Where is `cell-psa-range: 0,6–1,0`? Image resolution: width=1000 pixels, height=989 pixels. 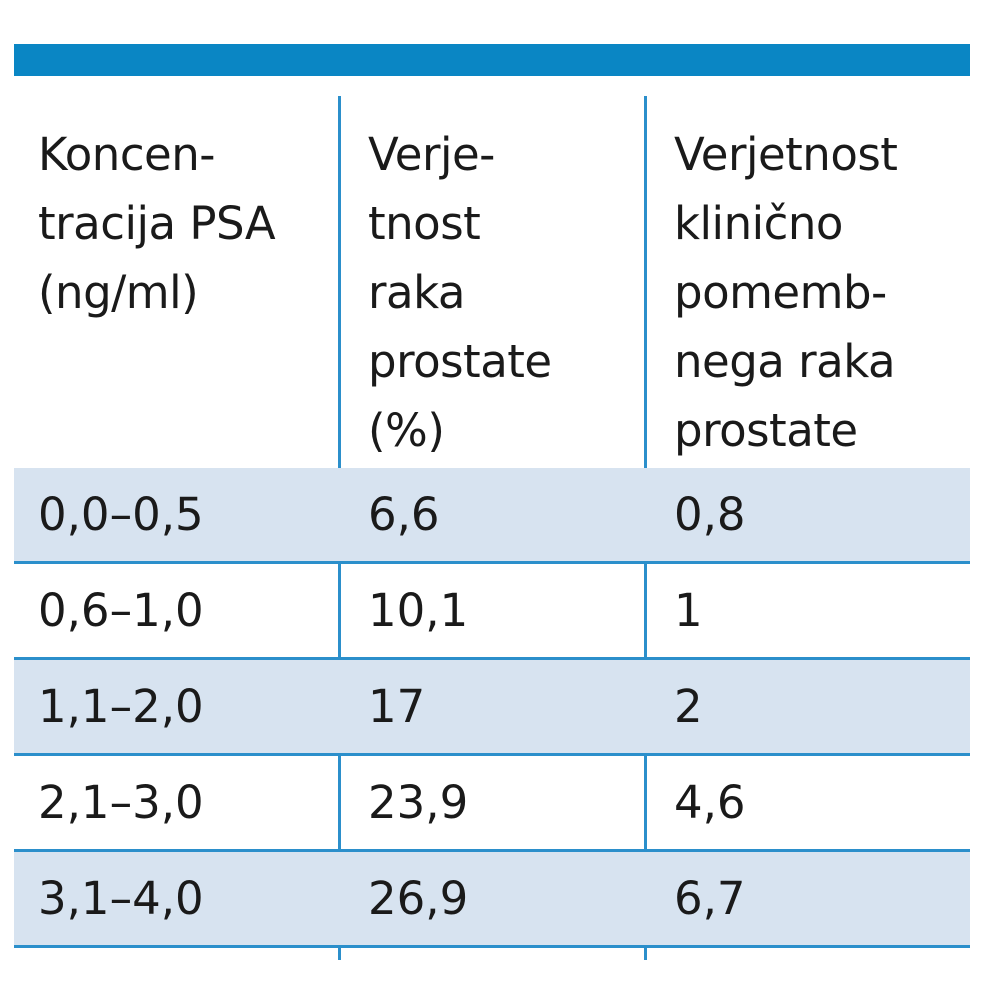
cell-psa-range: 0,6–1,0 is located at coordinates (121, 610).